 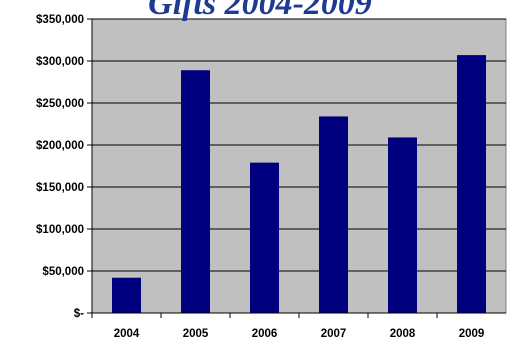 What do you see at coordinates (402, 225) in the screenshot?
I see `bar-2008` at bounding box center [402, 225].